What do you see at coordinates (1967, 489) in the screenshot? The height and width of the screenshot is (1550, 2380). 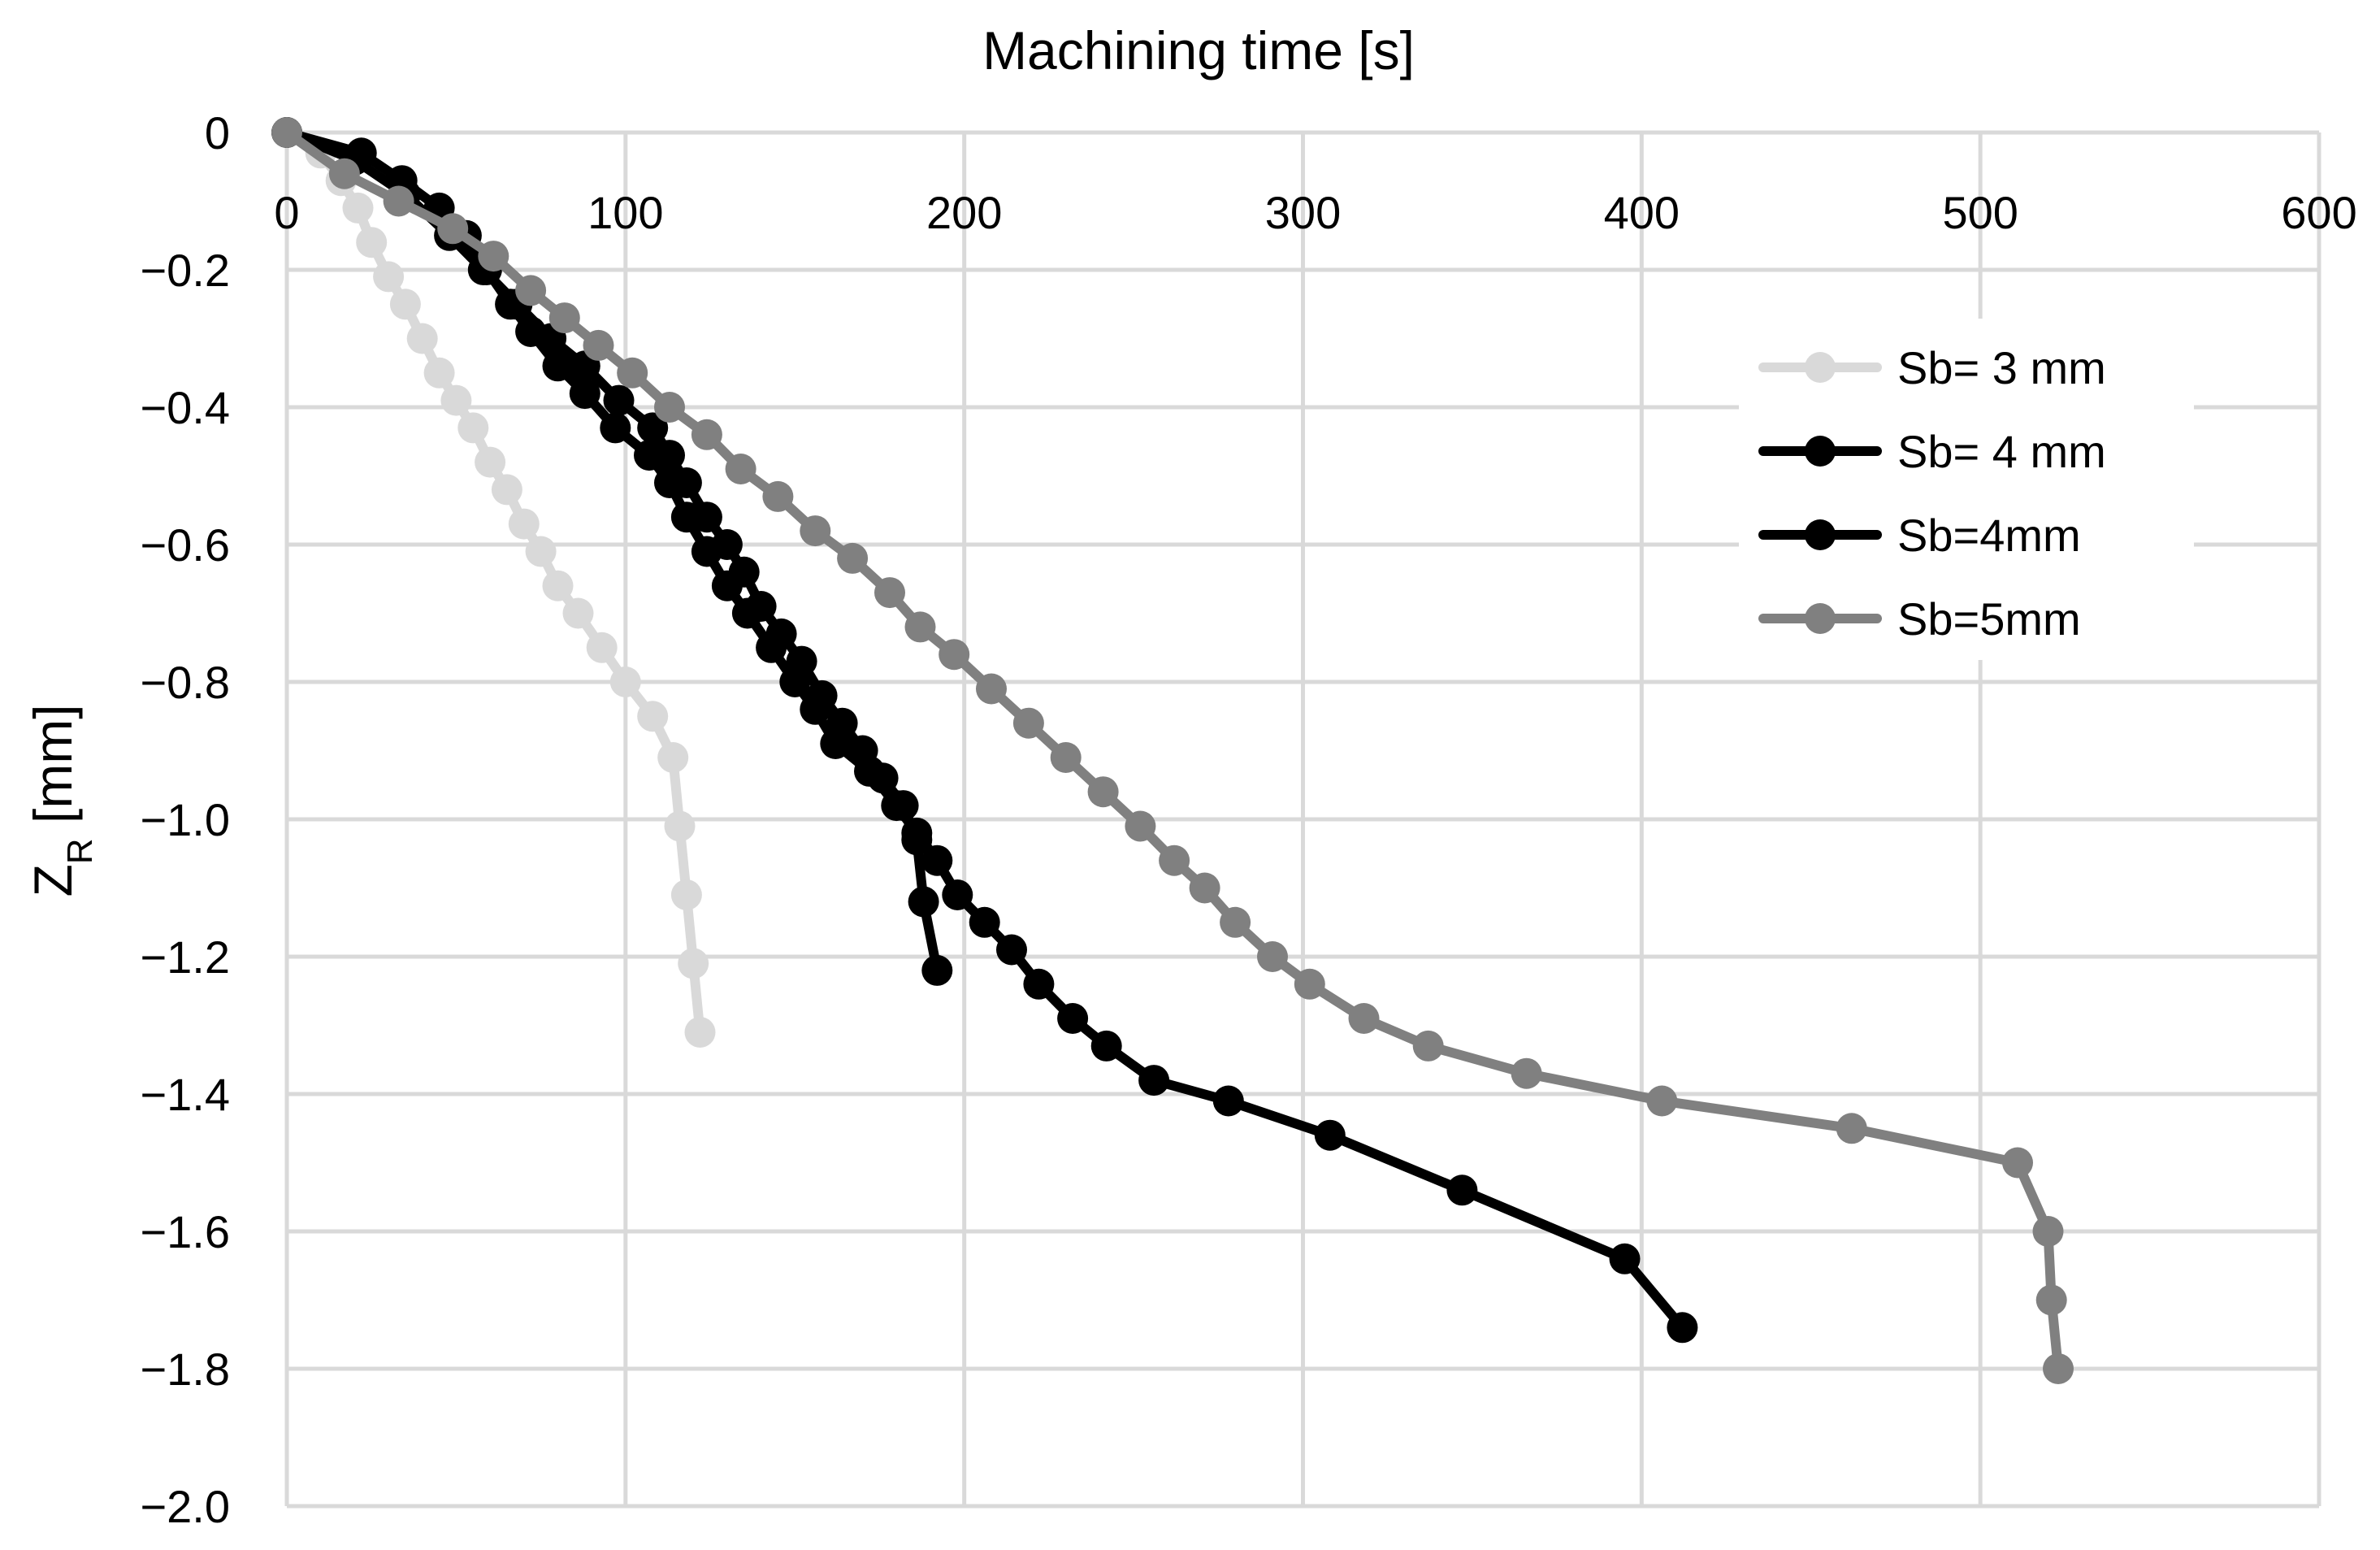 I see `legend: Sb= 3 mm Sb= 4 mm Sb=4mm Sb=5mm` at bounding box center [1967, 489].